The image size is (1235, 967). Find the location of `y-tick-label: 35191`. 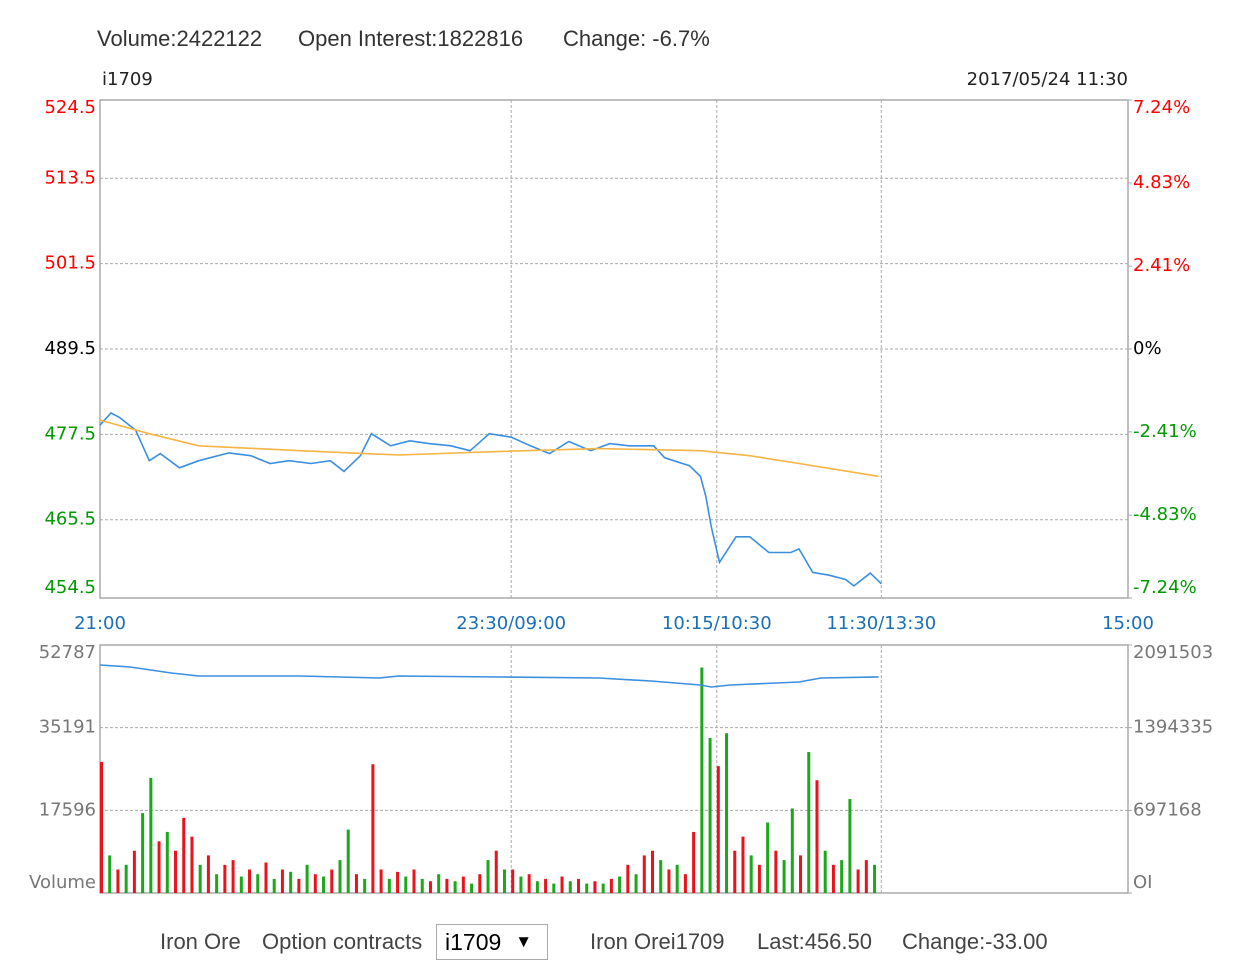

y-tick-label: 35191 is located at coordinates (67, 727).